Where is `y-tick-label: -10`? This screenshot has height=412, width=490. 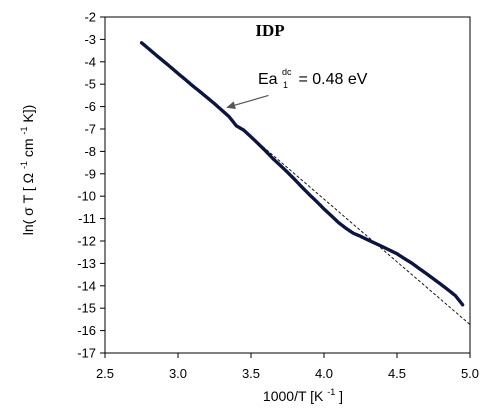
y-tick-label: -10 is located at coordinates (86, 196).